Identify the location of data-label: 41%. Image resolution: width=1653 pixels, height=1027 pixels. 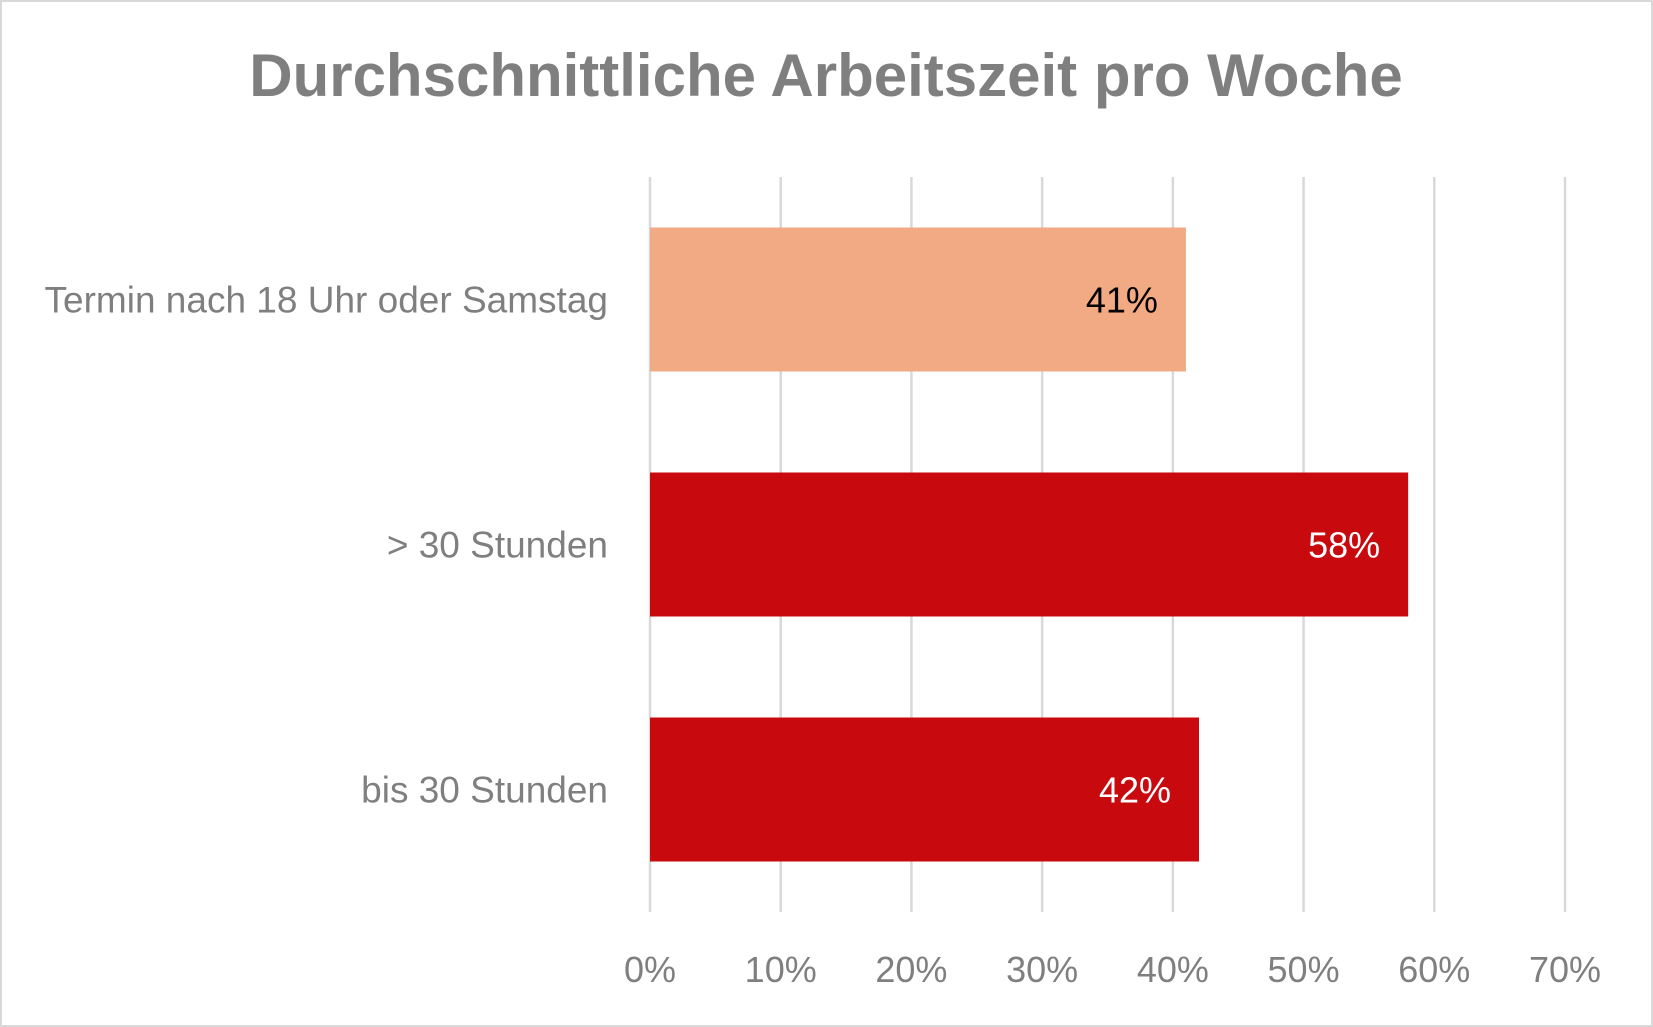
(1122, 300).